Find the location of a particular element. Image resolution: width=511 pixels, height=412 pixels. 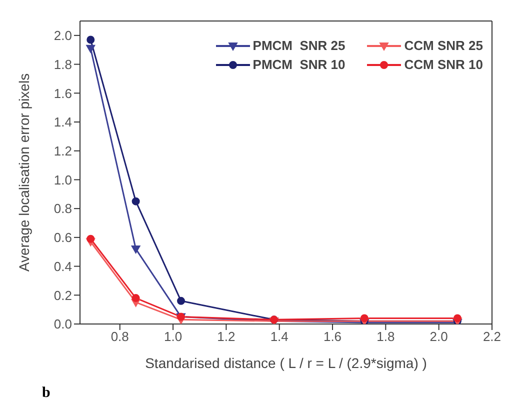

y-tick-label: 1.0 is located at coordinates (63, 180).